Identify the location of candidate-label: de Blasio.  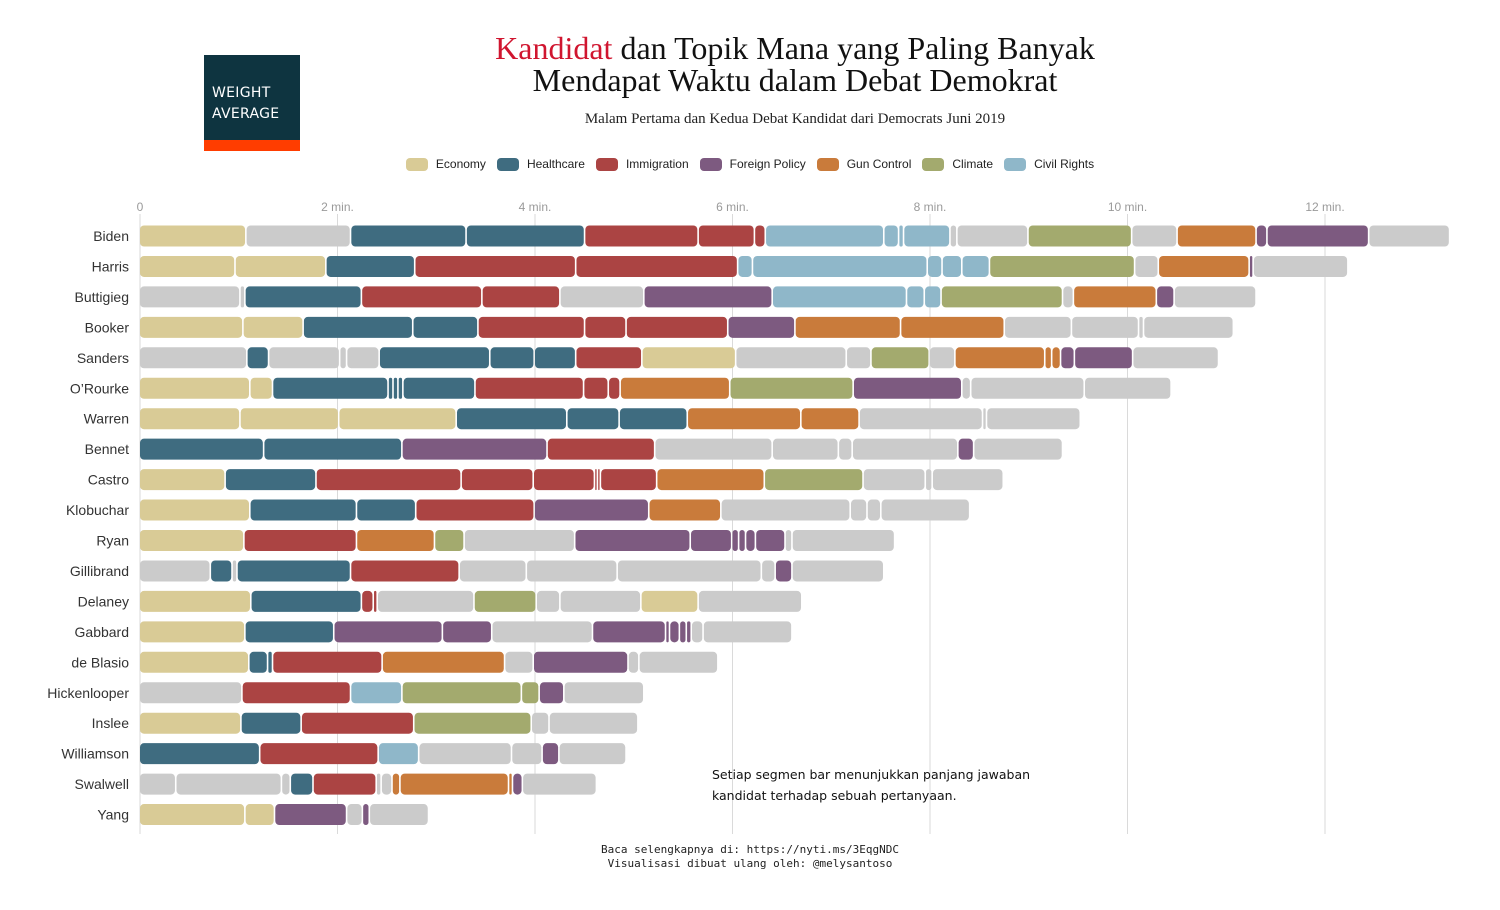
(100, 662).